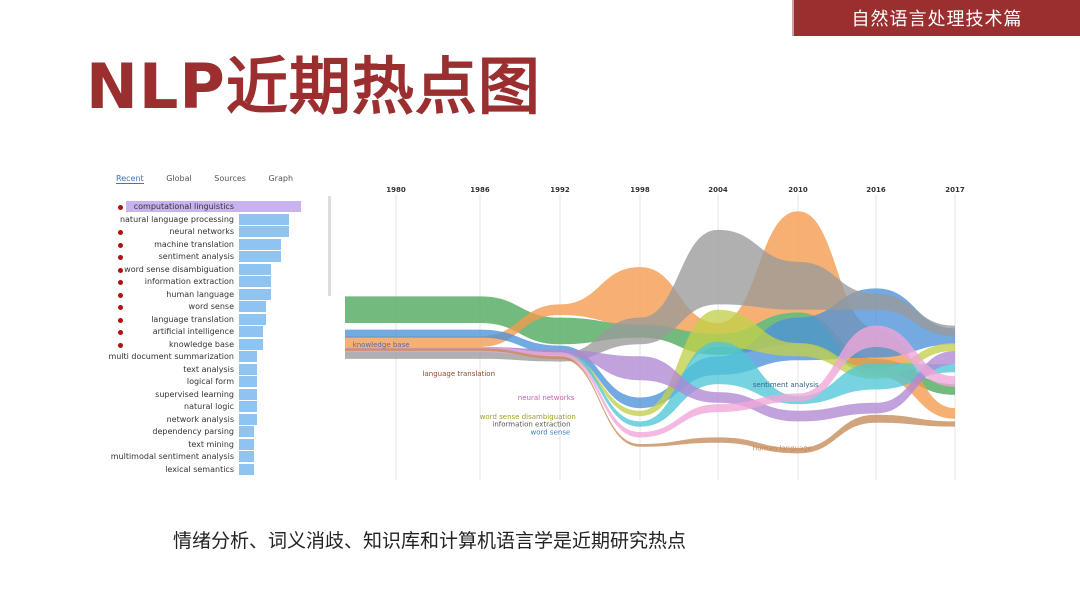 The width and height of the screenshot is (1080, 608). I want to click on ranking-row: text mining, so click(155, 444).